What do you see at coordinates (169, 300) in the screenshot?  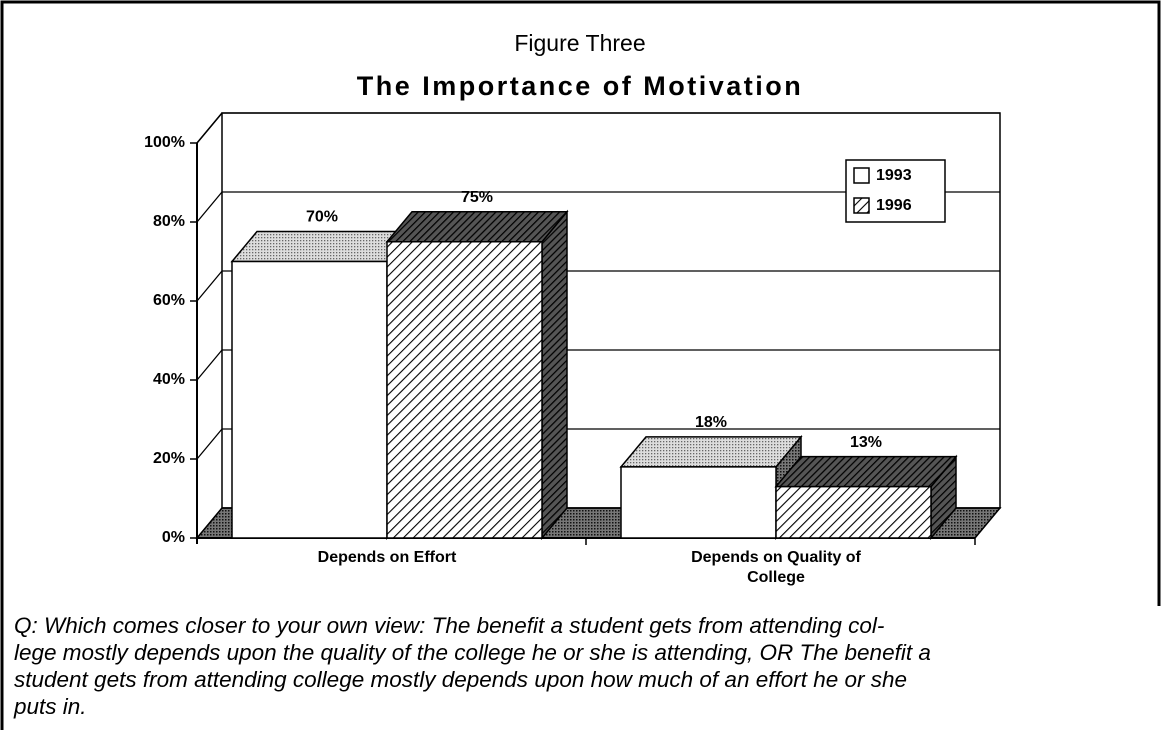 I see `y-tick-label: 60%` at bounding box center [169, 300].